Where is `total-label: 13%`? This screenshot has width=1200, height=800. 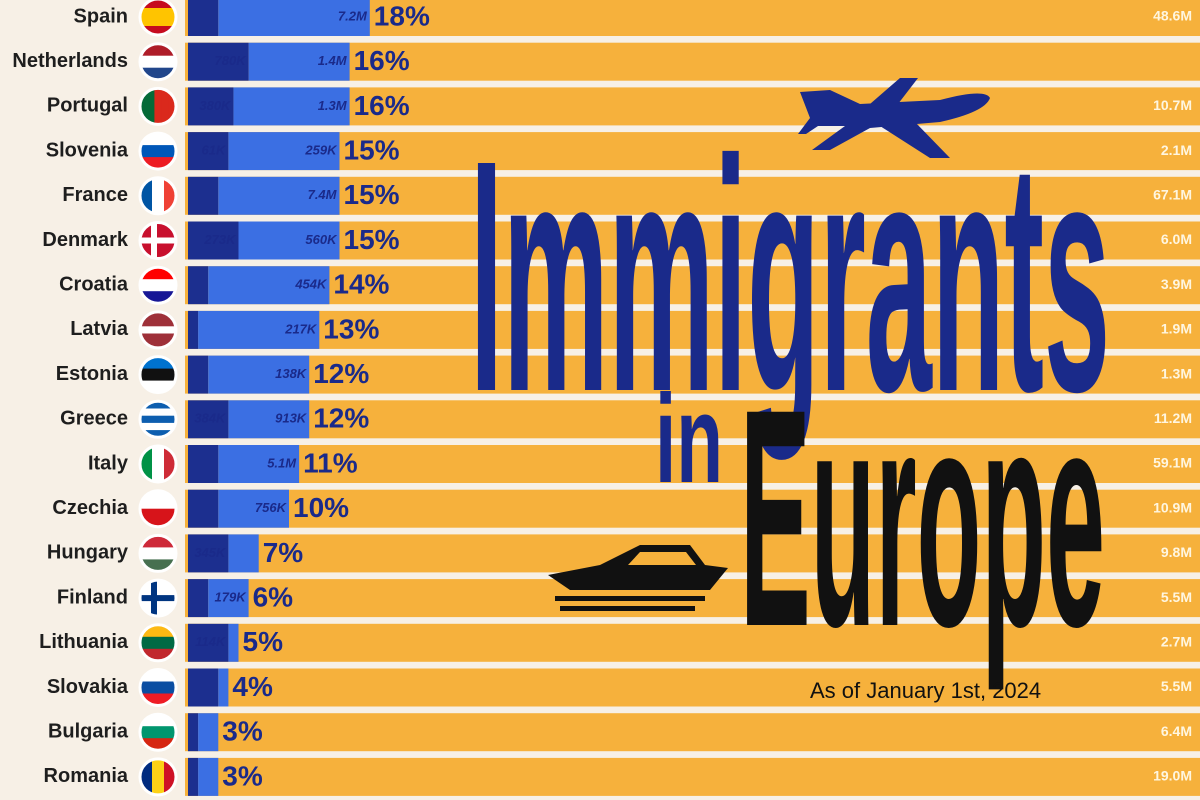
total-label: 13% is located at coordinates (351, 328).